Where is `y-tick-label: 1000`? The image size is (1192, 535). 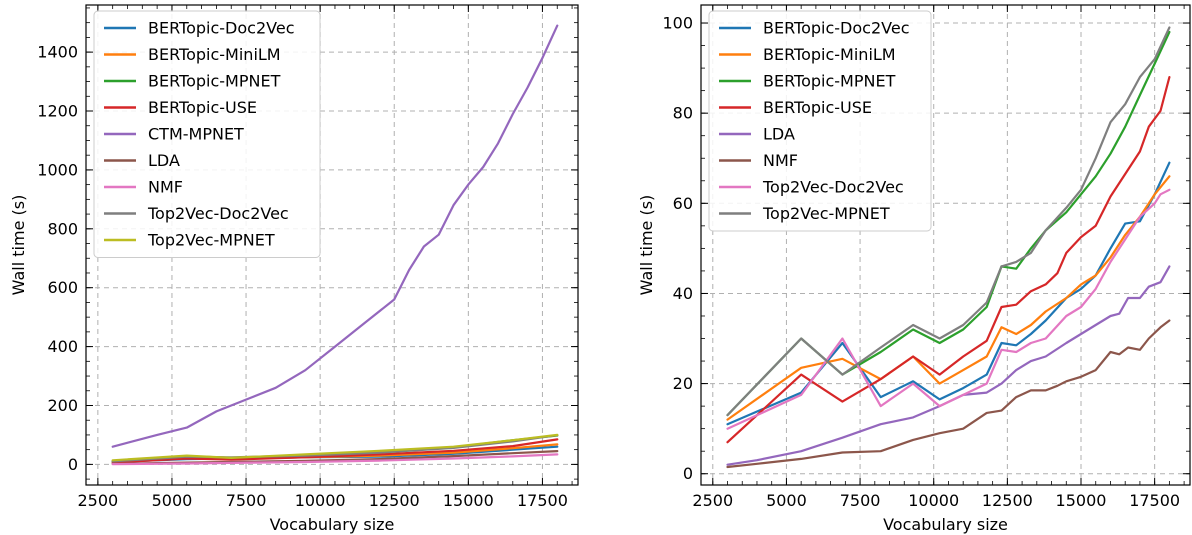 y-tick-label: 1000 is located at coordinates (57, 169).